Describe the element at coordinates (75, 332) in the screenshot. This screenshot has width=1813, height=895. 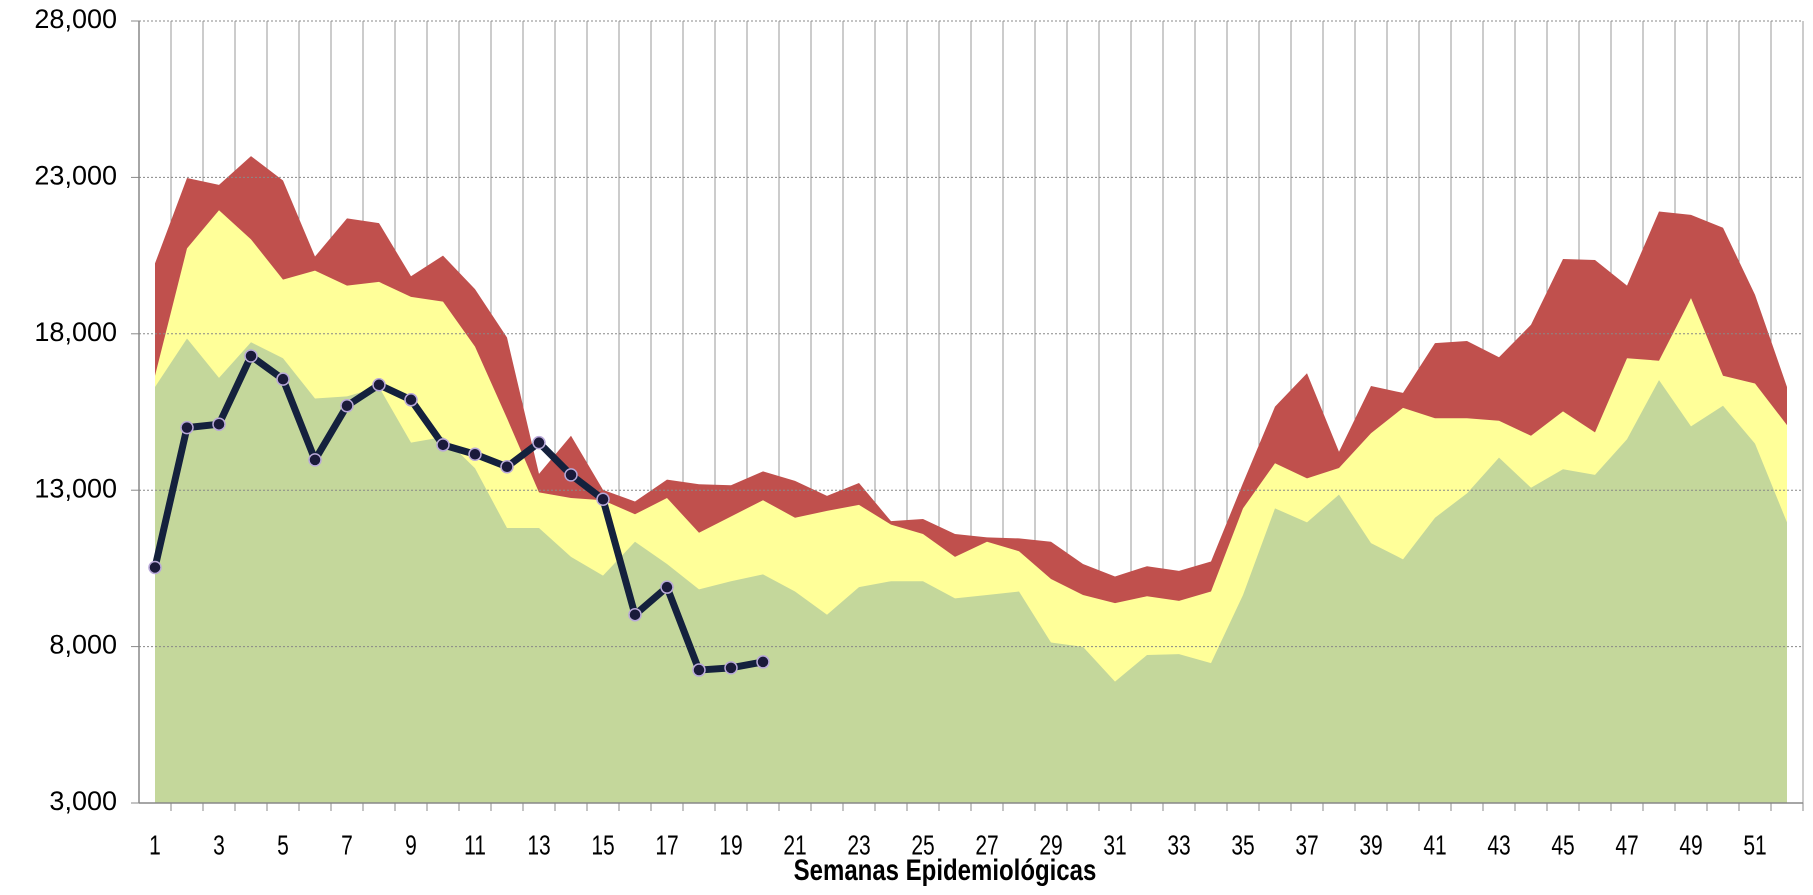
I see `y-tick-label: 18,000` at that location.